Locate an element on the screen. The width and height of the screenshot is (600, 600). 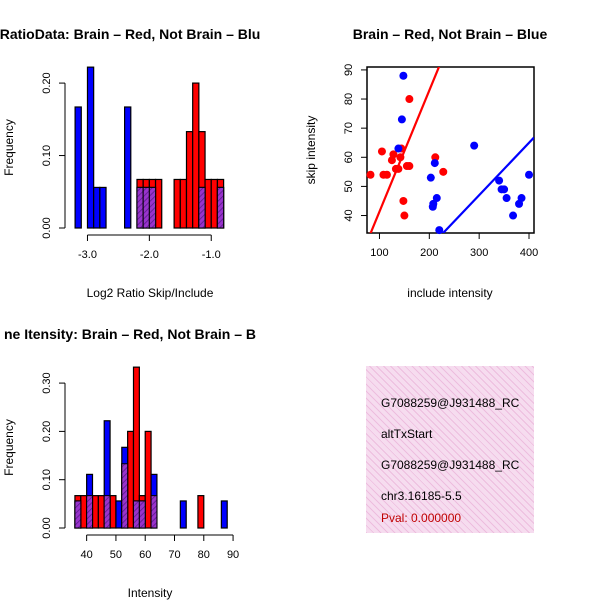
chart2-ytick-label: 70 is located at coordinates (349, 128).